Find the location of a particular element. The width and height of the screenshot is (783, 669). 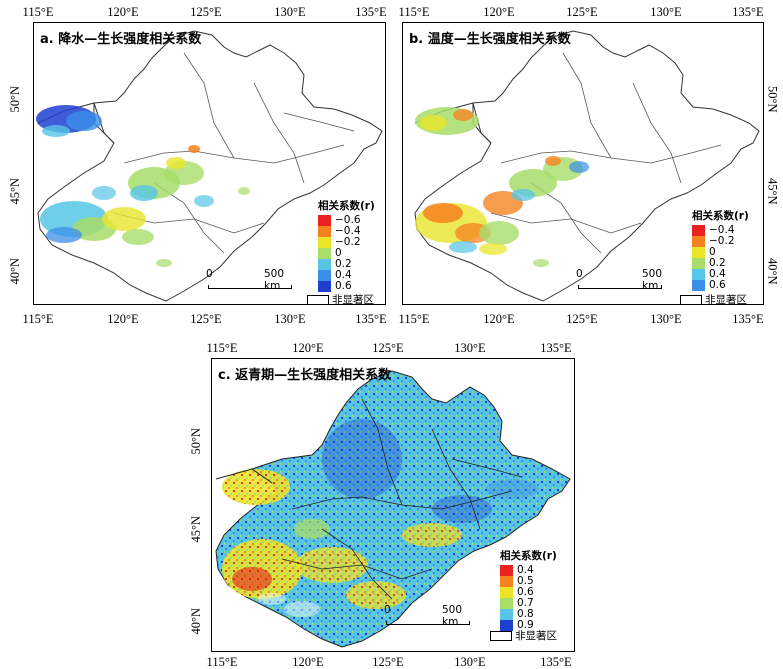

legend-label: −0.2 is located at coordinates (722, 241).